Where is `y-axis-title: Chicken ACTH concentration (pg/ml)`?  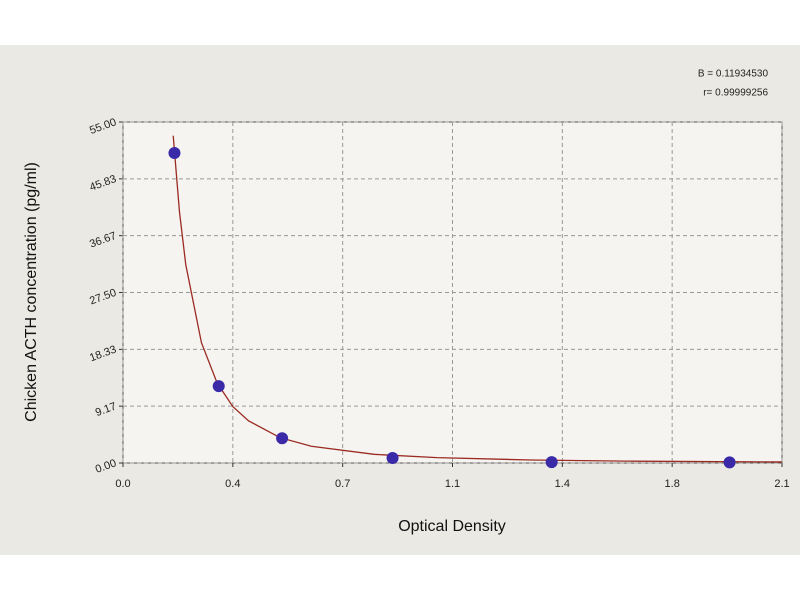 y-axis-title: Chicken ACTH concentration (pg/ml) is located at coordinates (31, 292).